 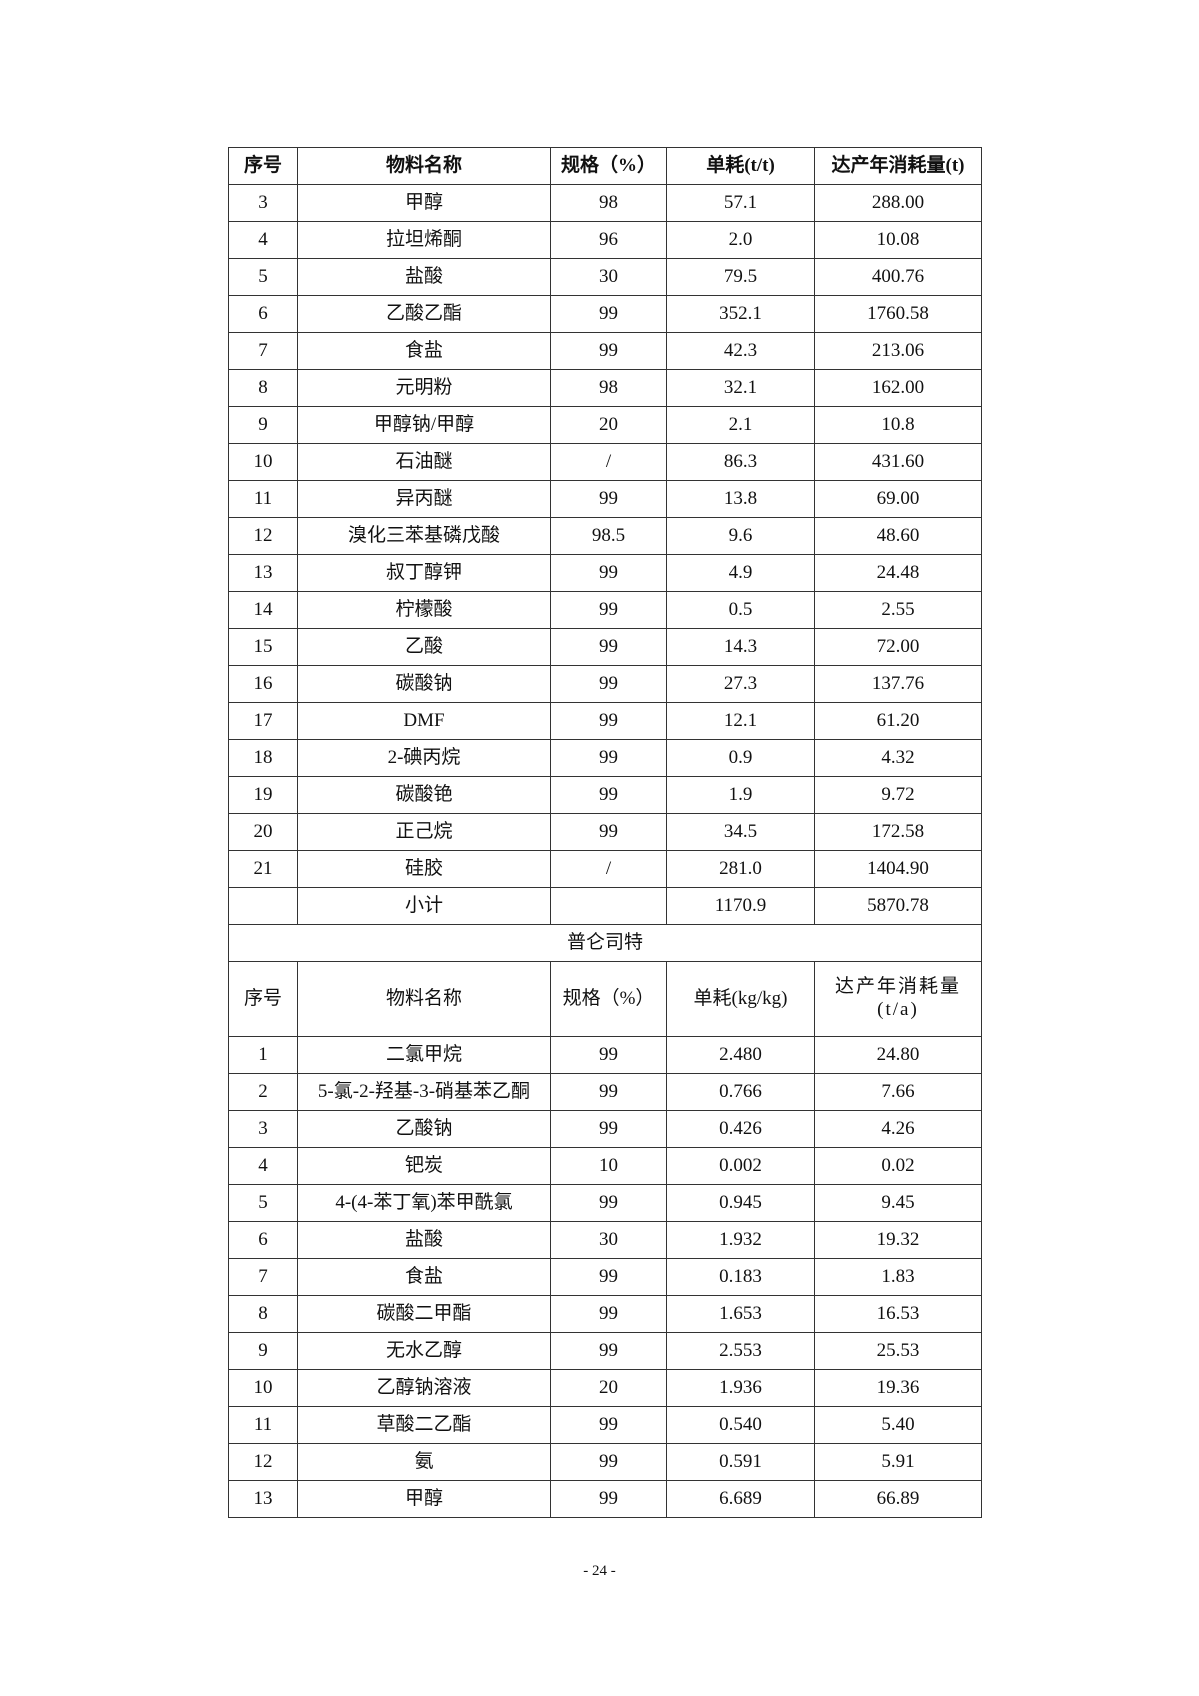 What do you see at coordinates (263, 1388) in the screenshot?
I see `table-cell: 10` at bounding box center [263, 1388].